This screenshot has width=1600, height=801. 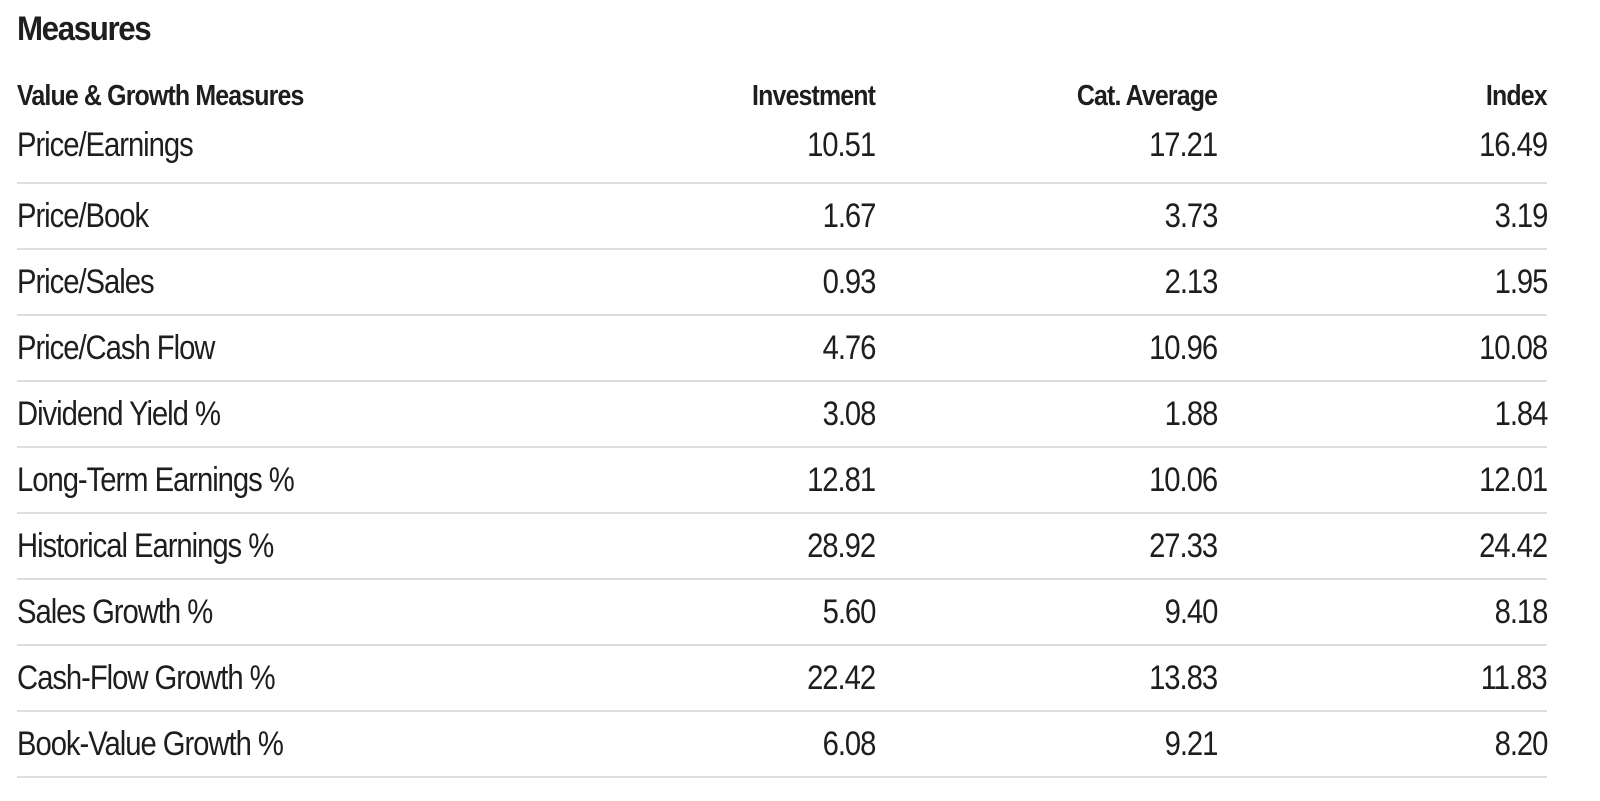 I want to click on measure-name: Historical Earnings %, so click(x=277, y=546).